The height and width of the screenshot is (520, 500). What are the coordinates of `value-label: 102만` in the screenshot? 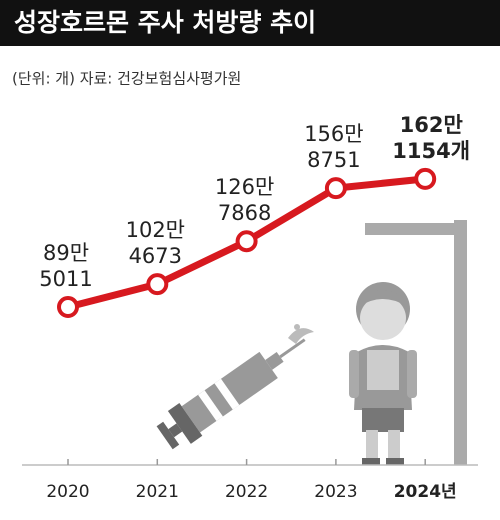 It's located at (155, 230).